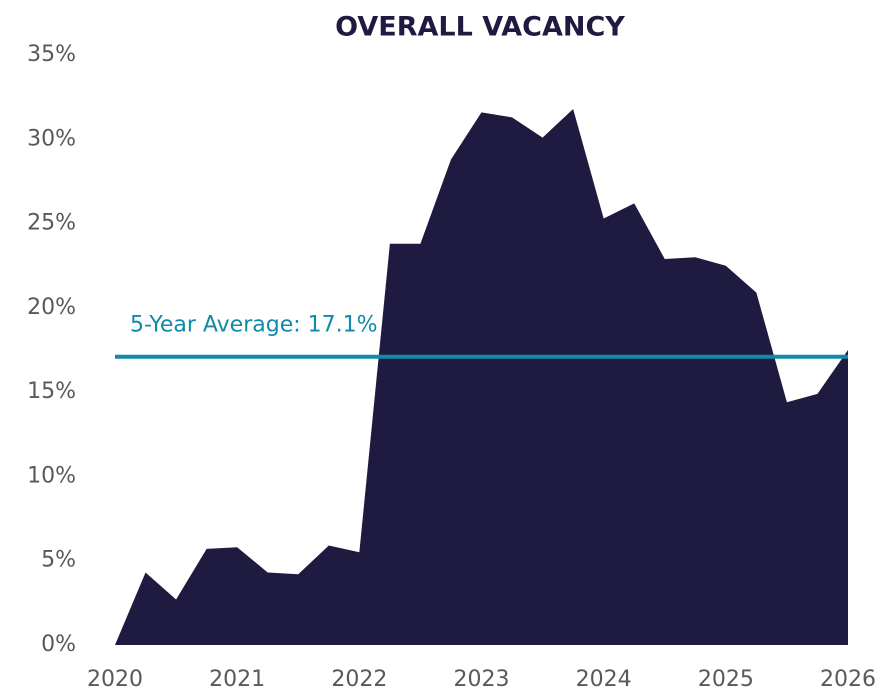  Describe the element at coordinates (254, 325) in the screenshot. I see `average-label: 5-Year Average: 17.1%` at that location.